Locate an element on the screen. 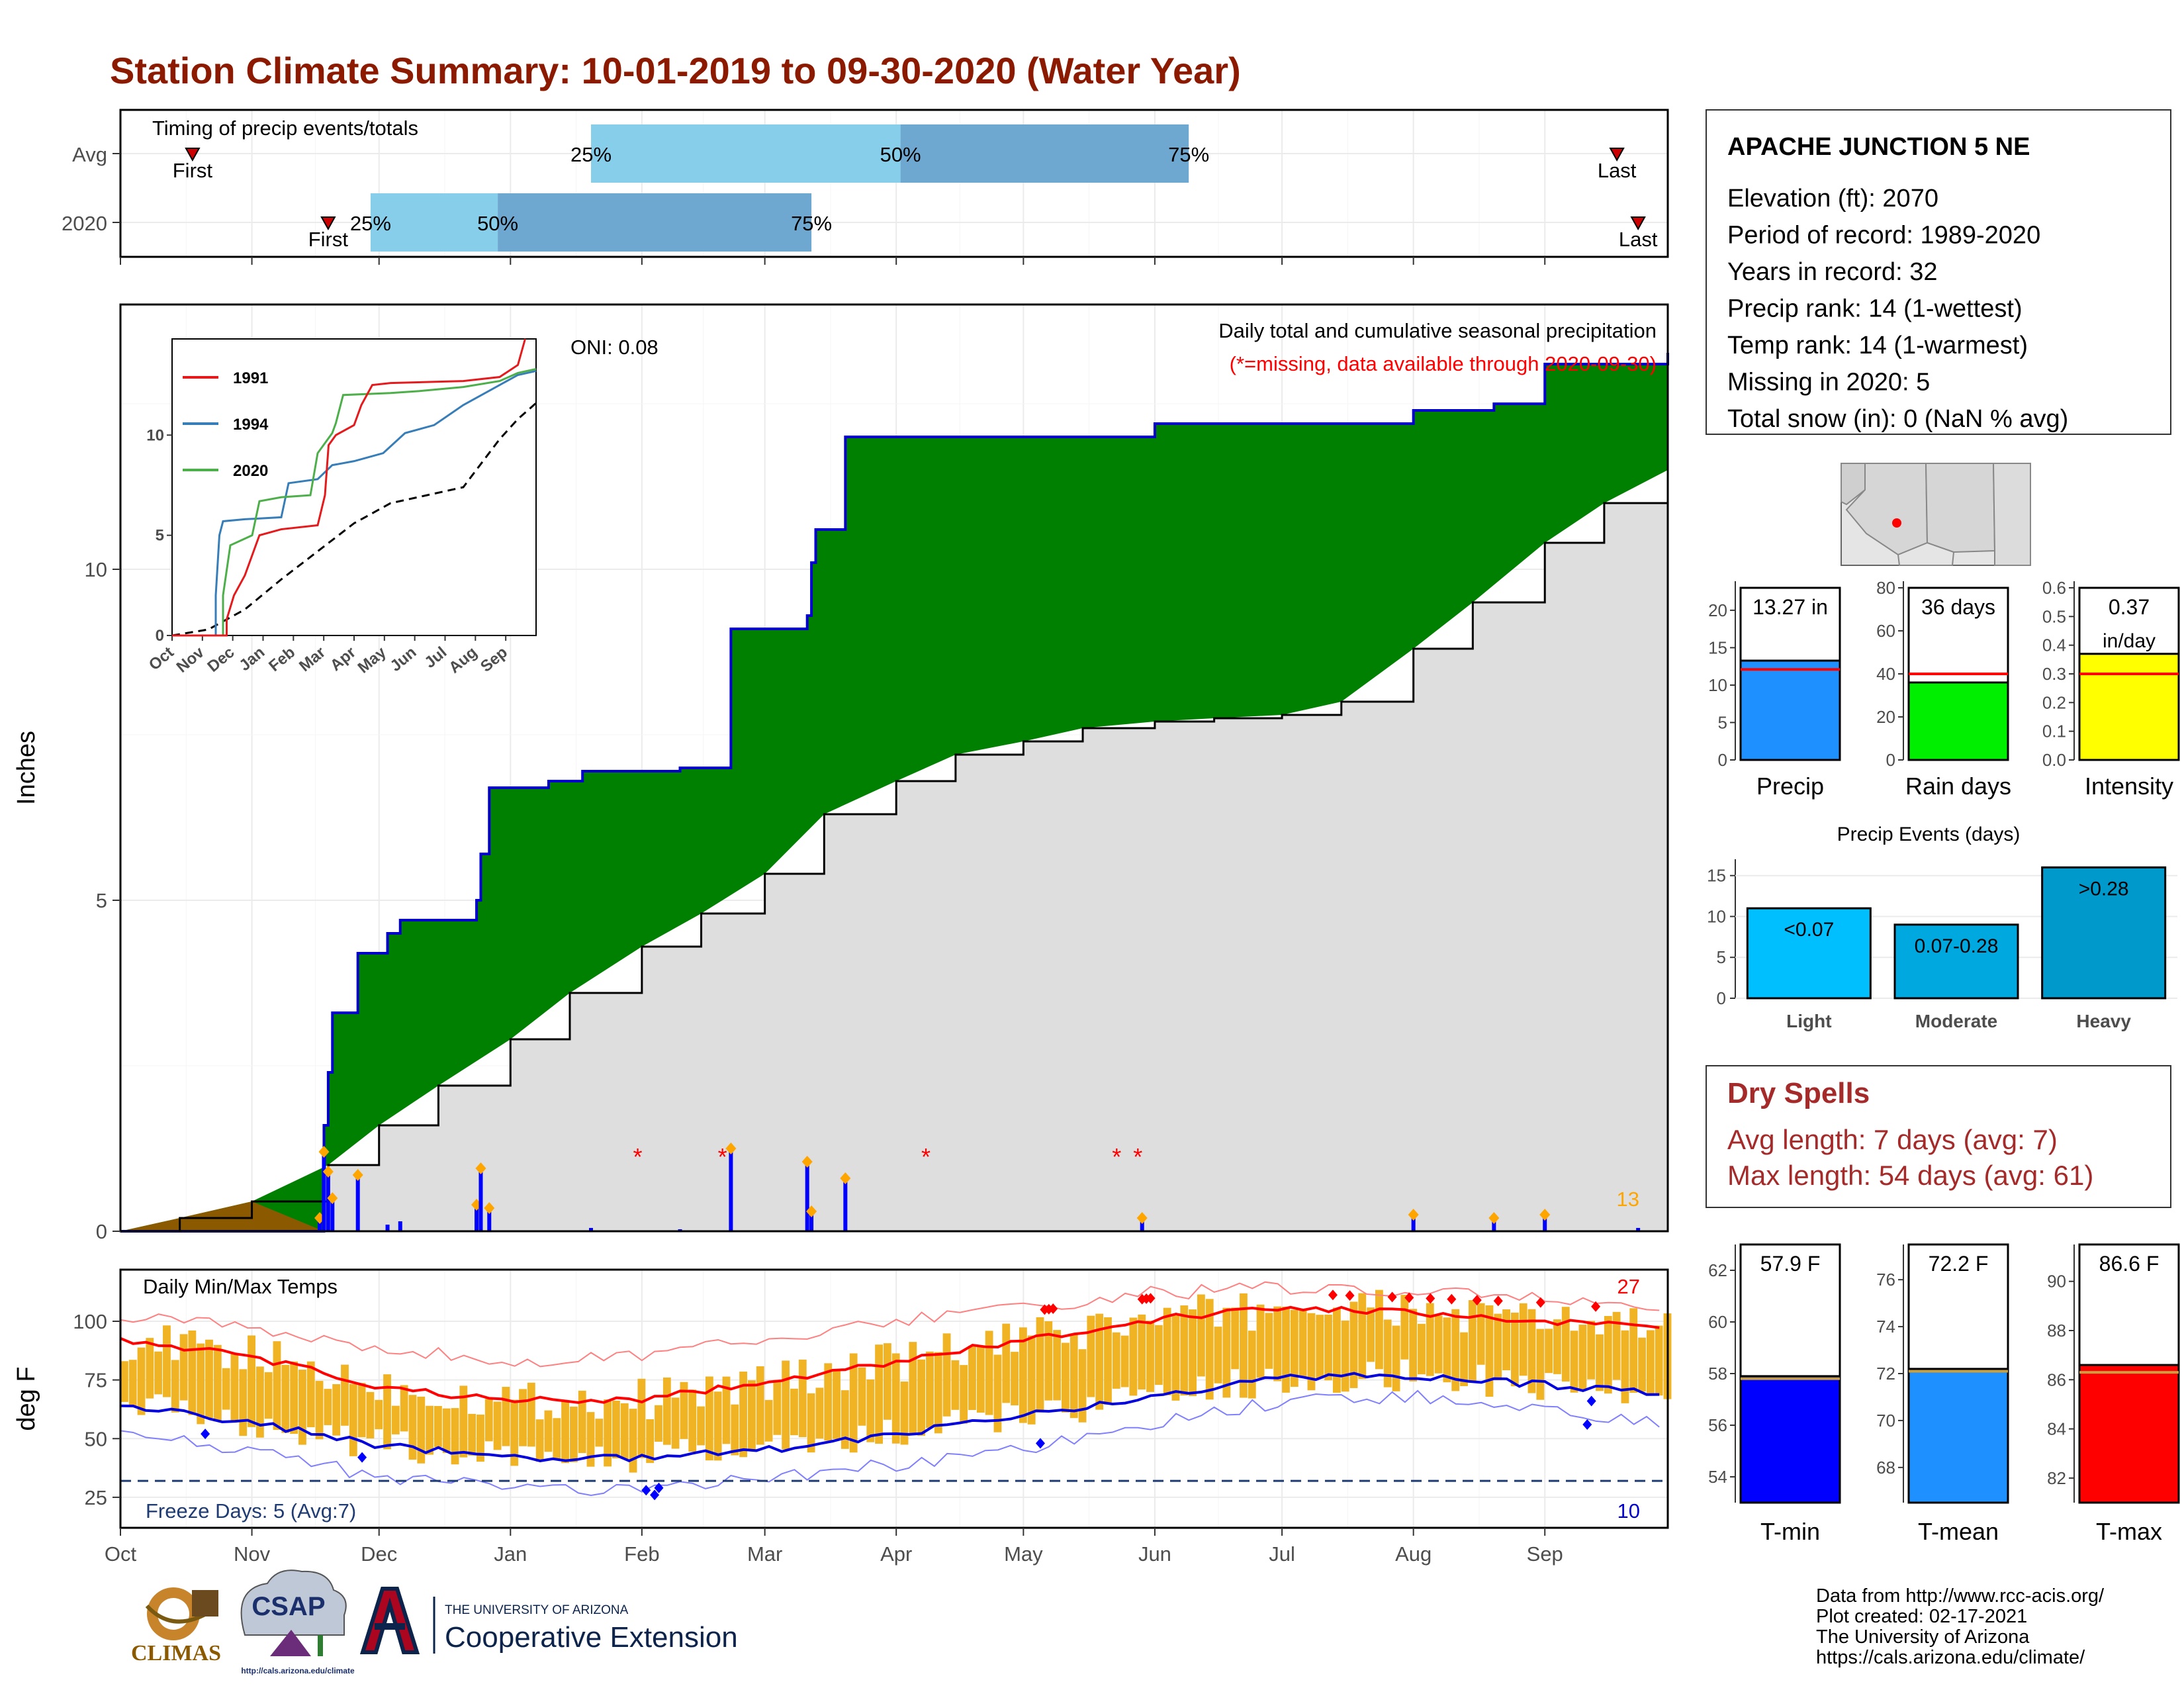  summary-label-1: Rain days is located at coordinates (1958, 786).